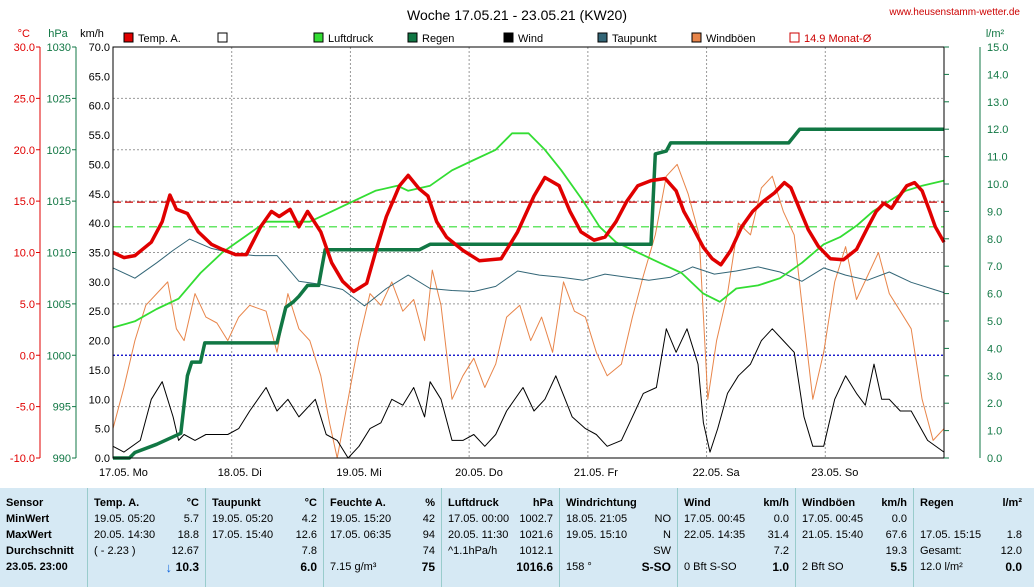 This screenshot has height=587, width=1034. What do you see at coordinates (24, 254) in the screenshot?
I see `temp-tick-label: 10.0` at bounding box center [24, 254].